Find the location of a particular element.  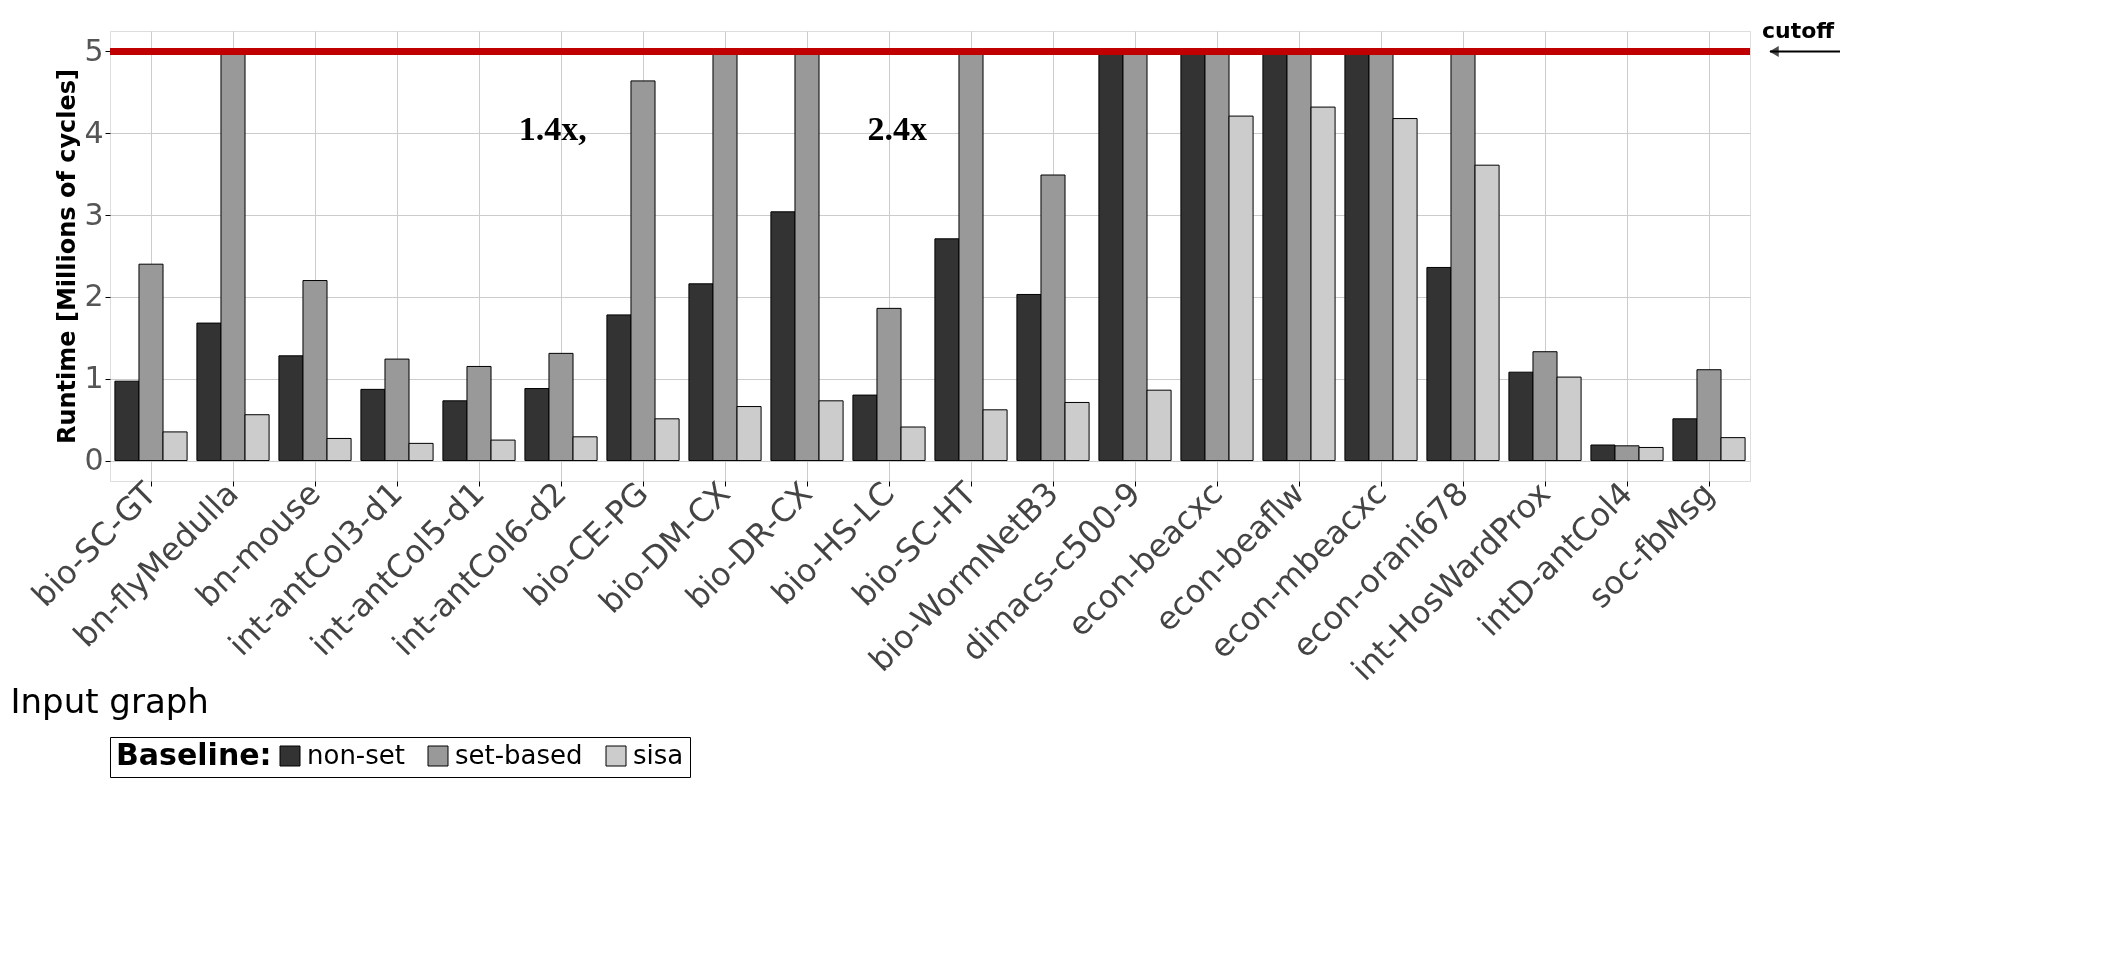

annotation: 2.4x is located at coordinates (897, 128).